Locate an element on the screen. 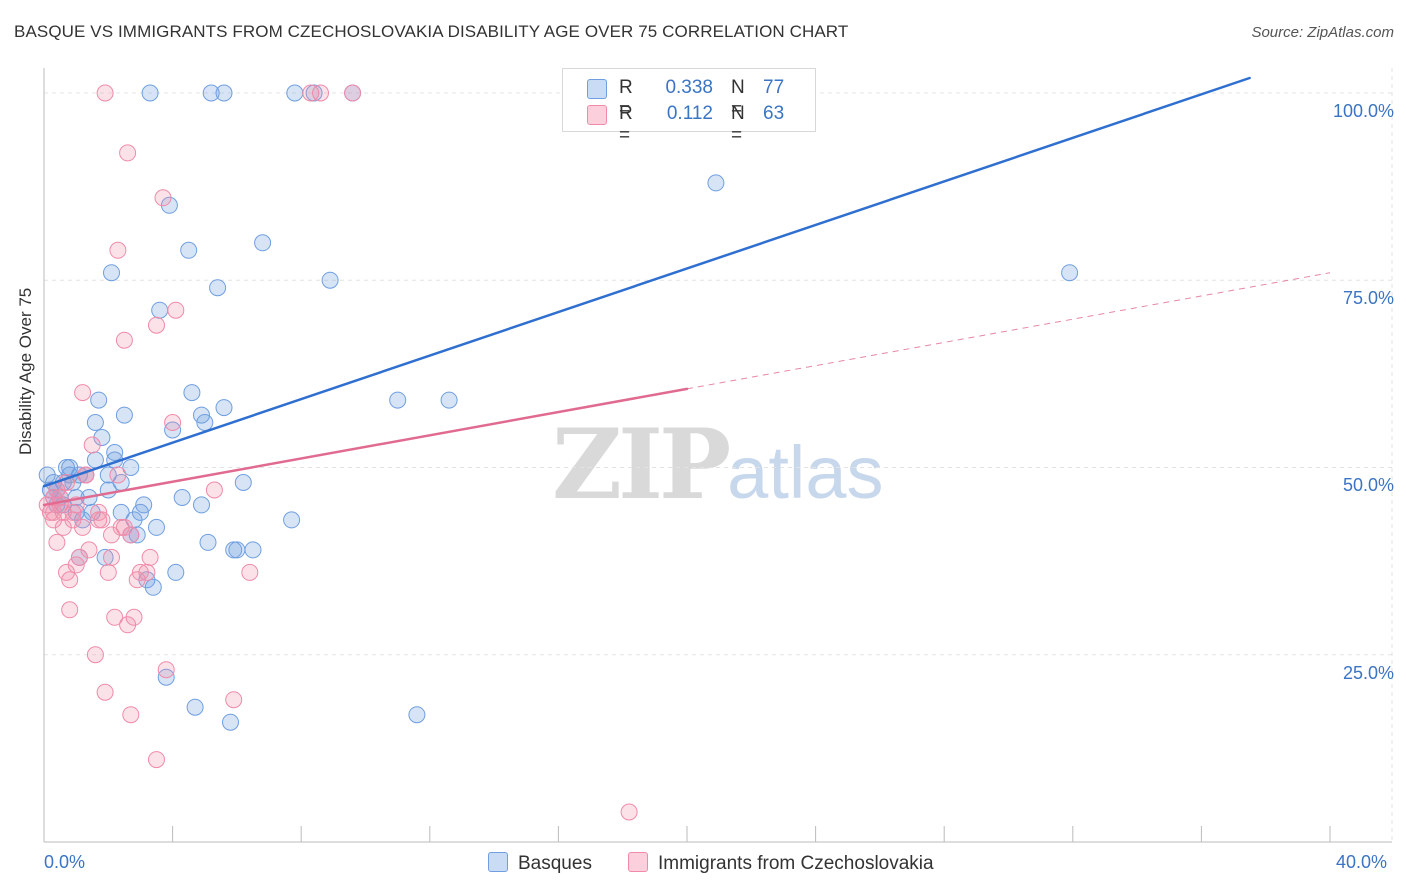 The image size is (1406, 892). trend-extension-czechoslovakia is located at coordinates (1008, 331).